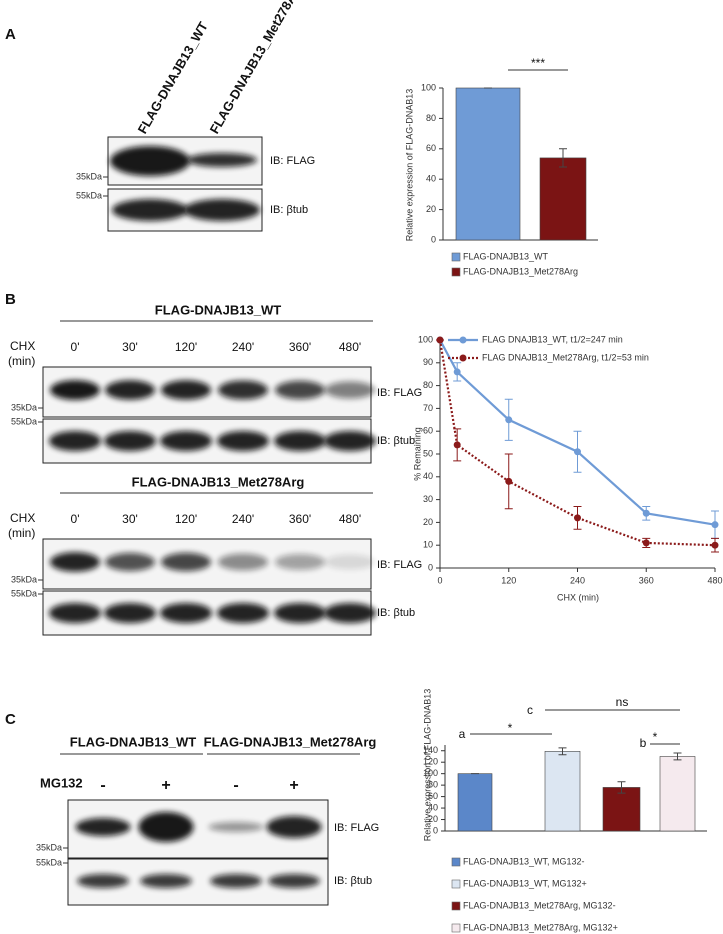  I want to click on label: b, so click(643, 743).